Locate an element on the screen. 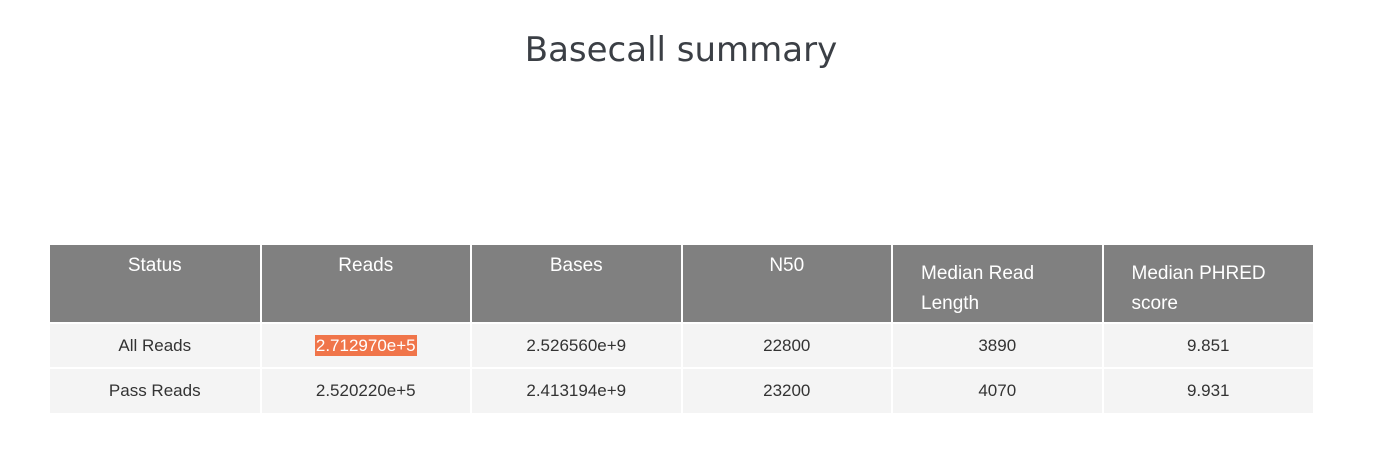 The image size is (1386, 460). cell-reads: 2.520220e+5 is located at coordinates (365, 390).